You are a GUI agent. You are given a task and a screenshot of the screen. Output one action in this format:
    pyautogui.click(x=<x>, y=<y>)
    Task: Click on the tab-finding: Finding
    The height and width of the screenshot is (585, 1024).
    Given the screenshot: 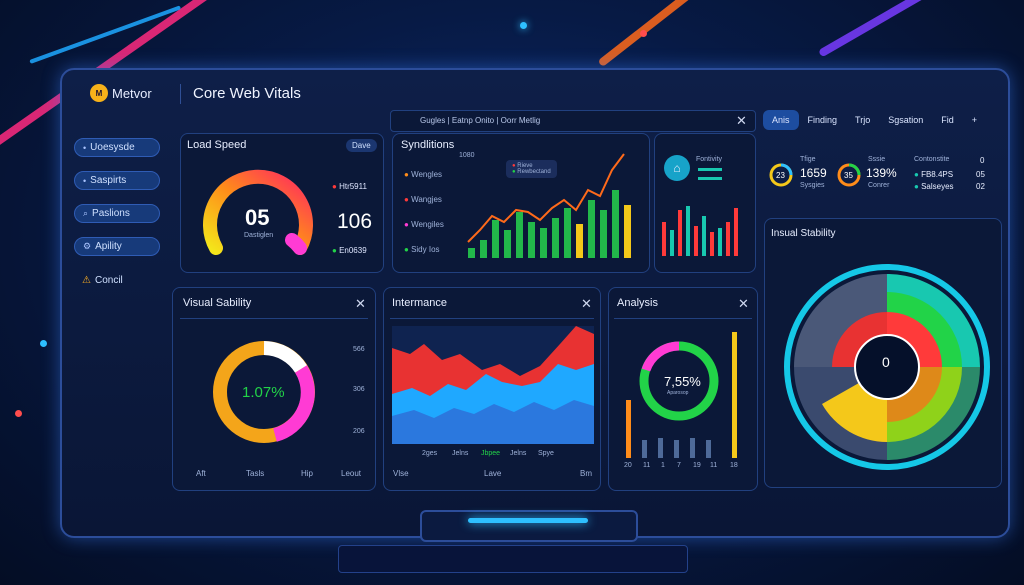 What is the action you would take?
    pyautogui.click(x=822, y=120)
    